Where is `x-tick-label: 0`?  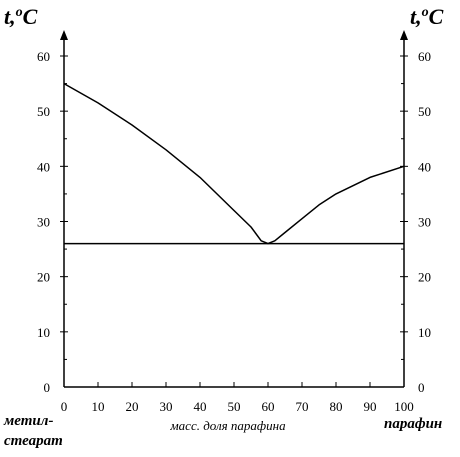
x-tick-label: 0 is located at coordinates (64, 406).